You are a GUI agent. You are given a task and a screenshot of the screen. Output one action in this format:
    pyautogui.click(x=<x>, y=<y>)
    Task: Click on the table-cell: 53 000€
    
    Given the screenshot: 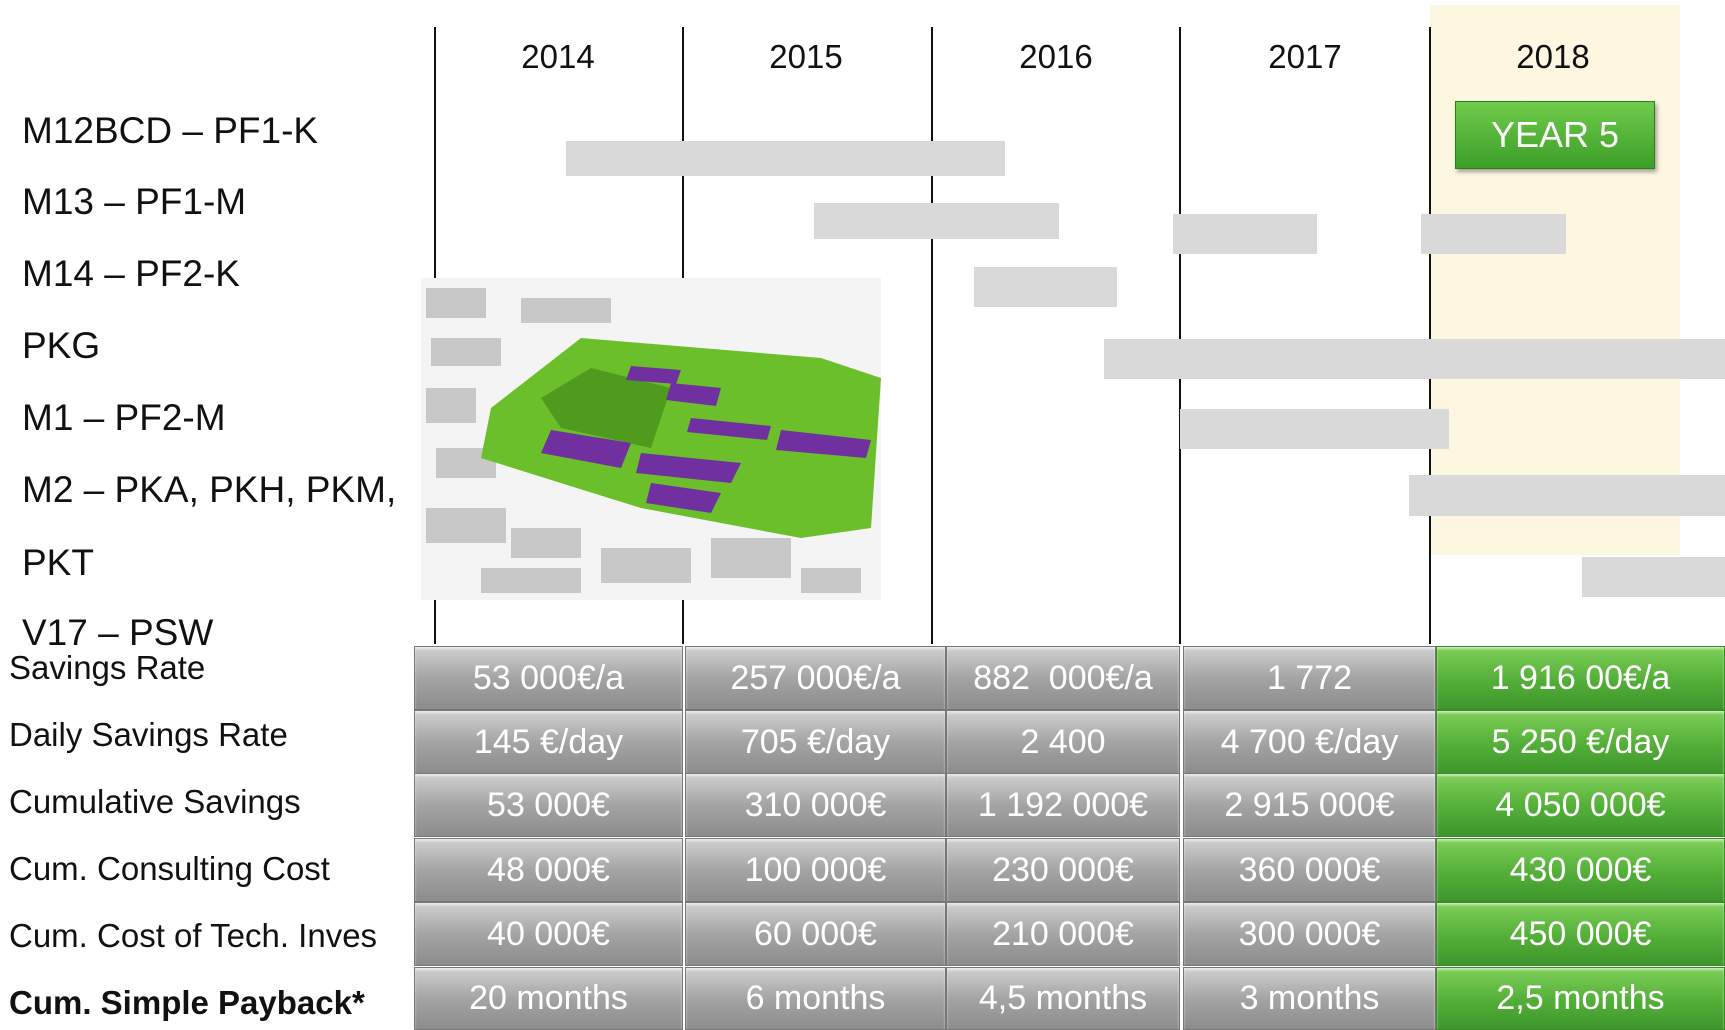 What is the action you would take?
    pyautogui.click(x=548, y=805)
    